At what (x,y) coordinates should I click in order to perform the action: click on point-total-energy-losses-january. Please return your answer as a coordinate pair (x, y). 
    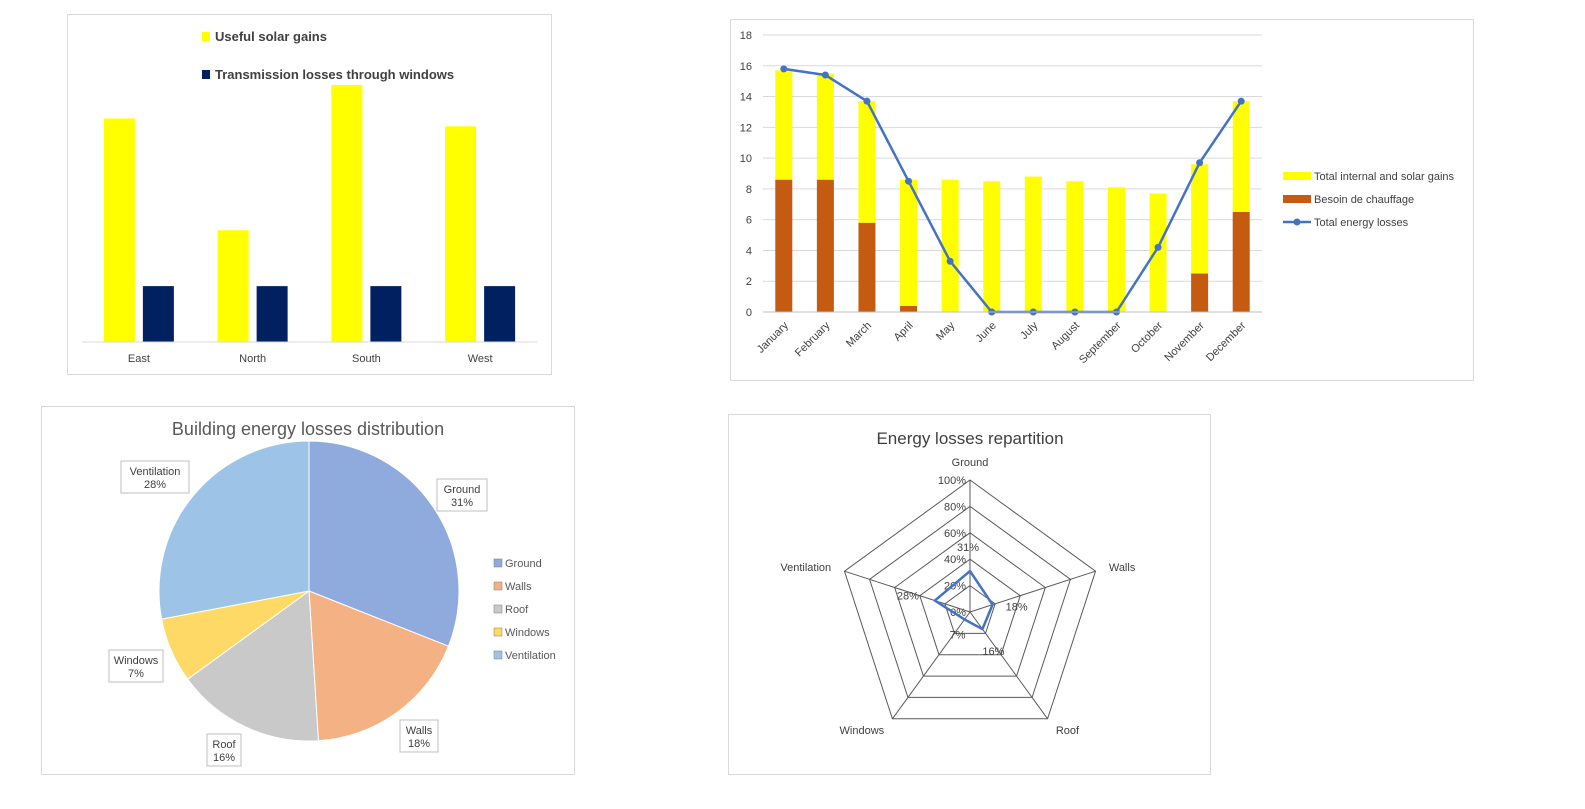
    Looking at the image, I should click on (784, 69).